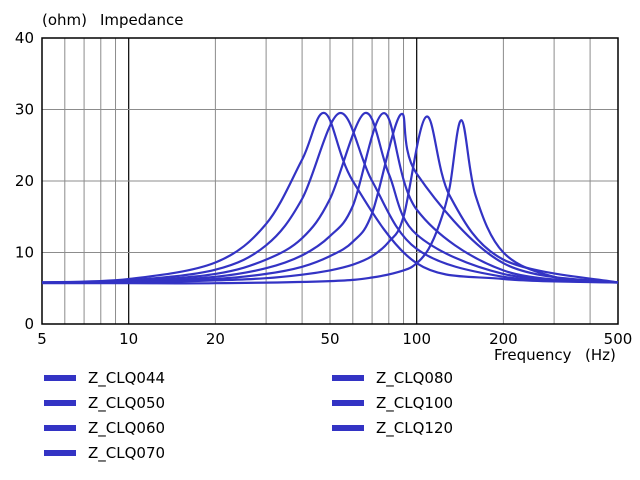  I want to click on legend-item: Z_CLQ044, so click(104, 378).